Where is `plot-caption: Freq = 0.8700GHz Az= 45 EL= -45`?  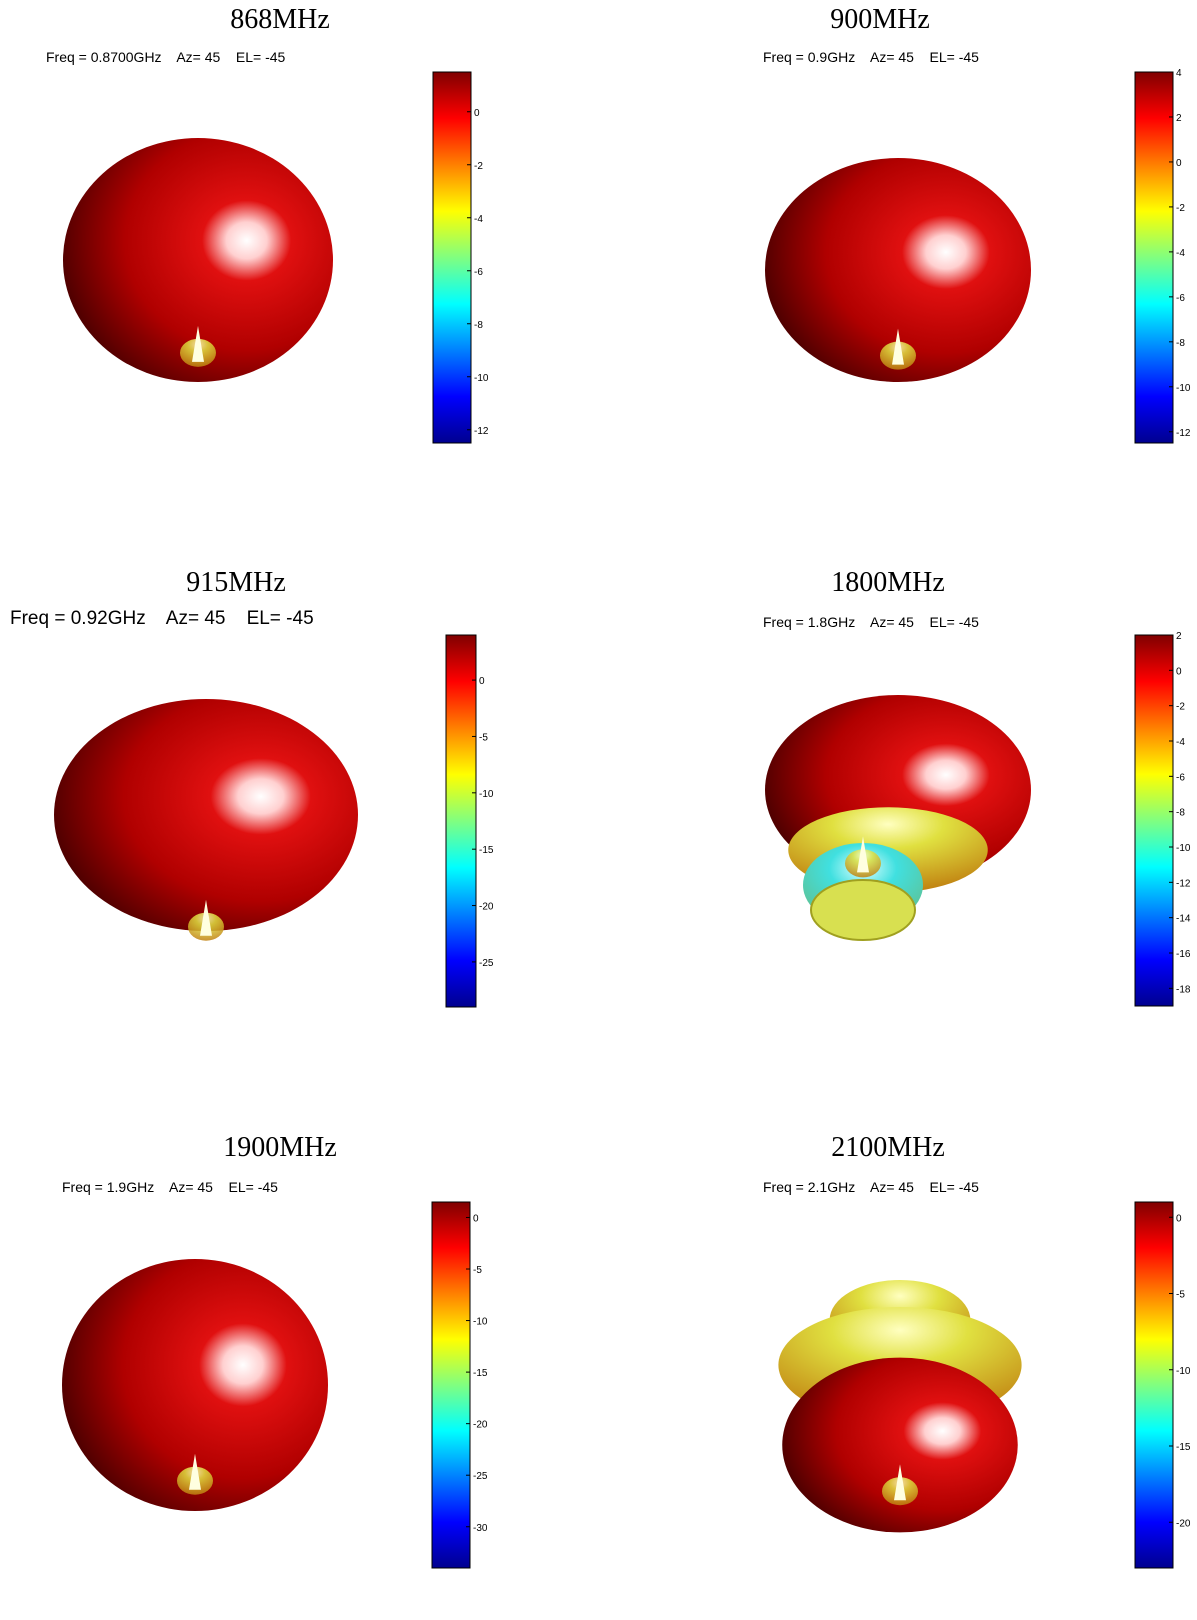
plot-caption: Freq = 0.8700GHz Az= 45 EL= -45 is located at coordinates (166, 57).